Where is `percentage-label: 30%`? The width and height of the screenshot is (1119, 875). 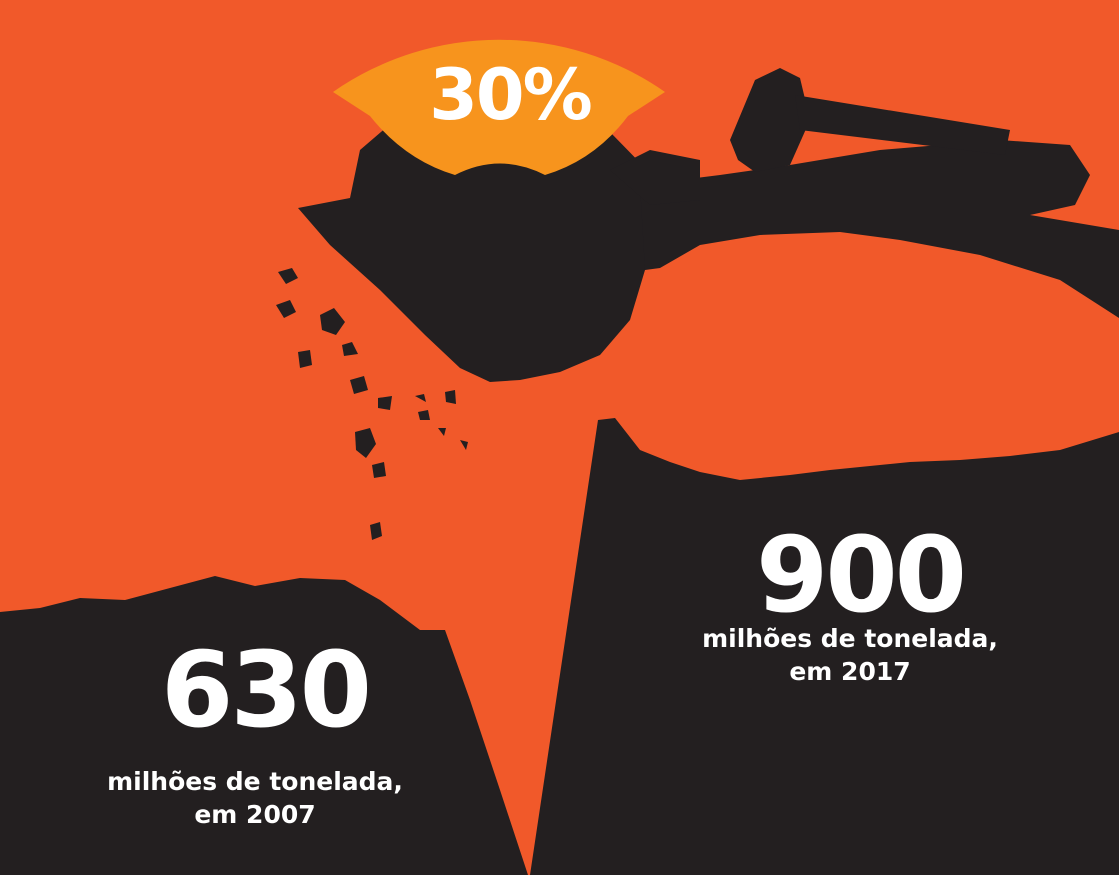 percentage-label: 30% is located at coordinates (511, 95).